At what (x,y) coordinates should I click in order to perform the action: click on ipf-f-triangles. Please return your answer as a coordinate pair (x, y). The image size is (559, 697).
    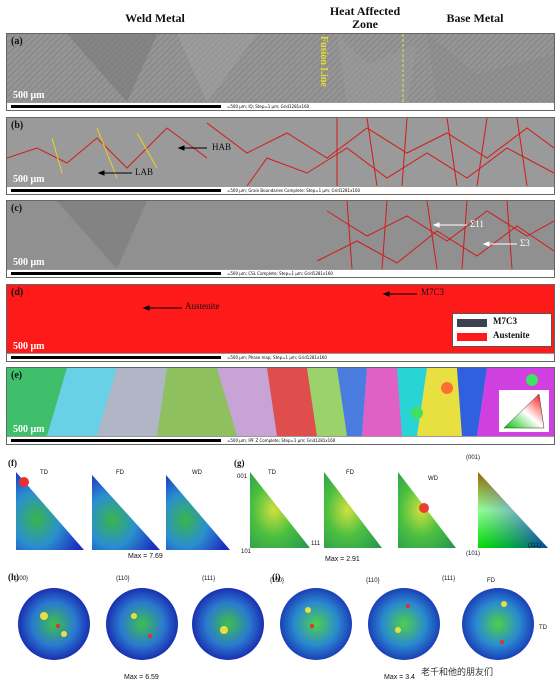
    Looking at the image, I should click on (123, 511).